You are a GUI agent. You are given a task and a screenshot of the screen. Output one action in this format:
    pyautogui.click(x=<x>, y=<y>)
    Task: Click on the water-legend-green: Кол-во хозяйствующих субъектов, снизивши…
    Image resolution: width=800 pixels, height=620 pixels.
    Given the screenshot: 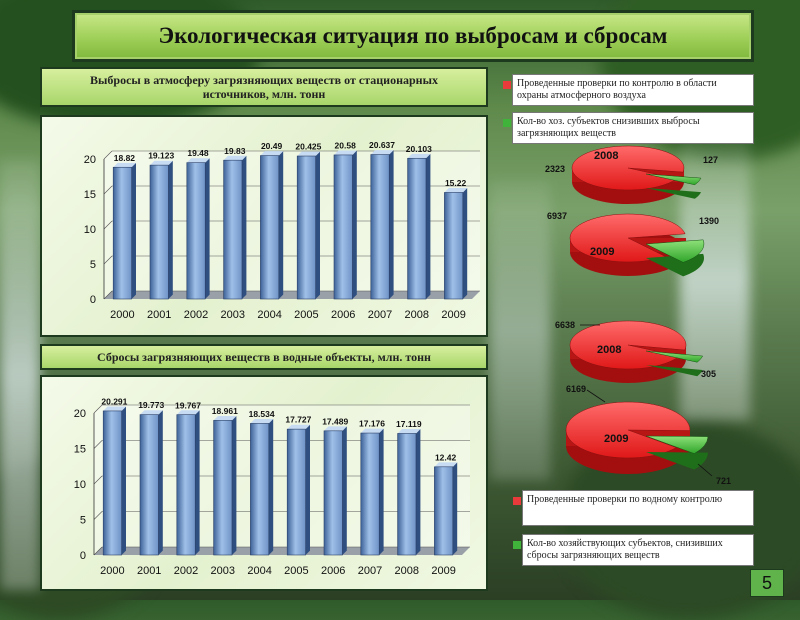 What is the action you would take?
    pyautogui.click(x=633, y=550)
    